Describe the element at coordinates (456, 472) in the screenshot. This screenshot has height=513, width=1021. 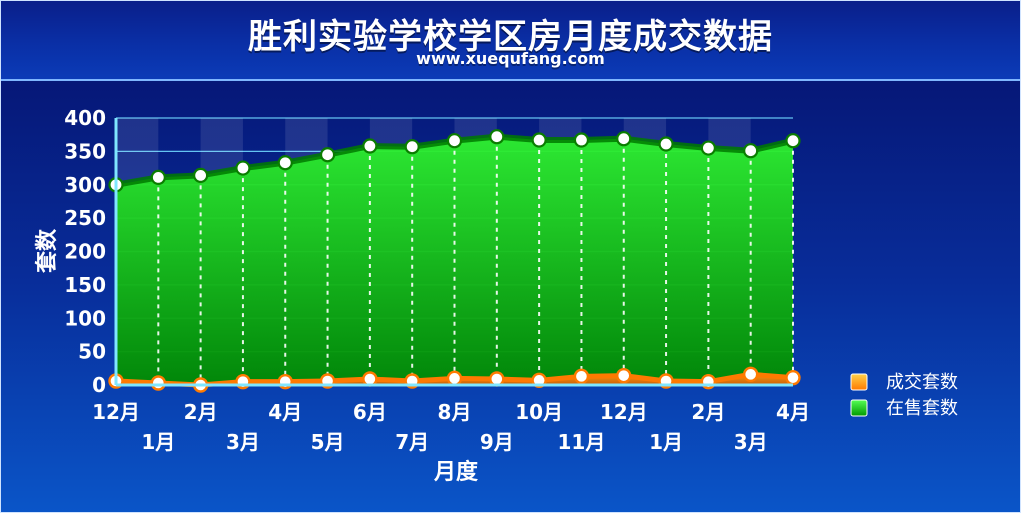
I see `x-axis-title: 月度` at that location.